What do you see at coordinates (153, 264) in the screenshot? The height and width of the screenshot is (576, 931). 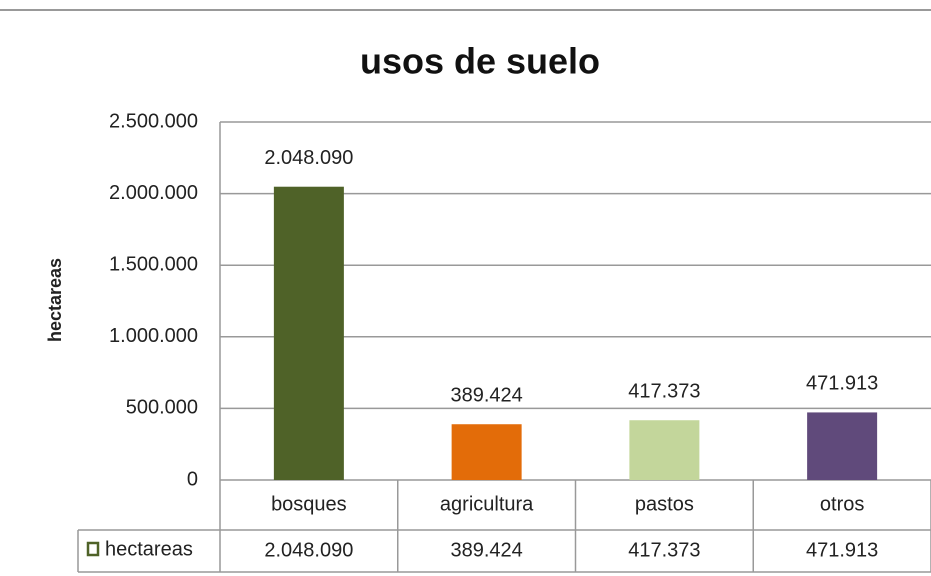 I see `y-tick-label: 1.500.000` at bounding box center [153, 264].